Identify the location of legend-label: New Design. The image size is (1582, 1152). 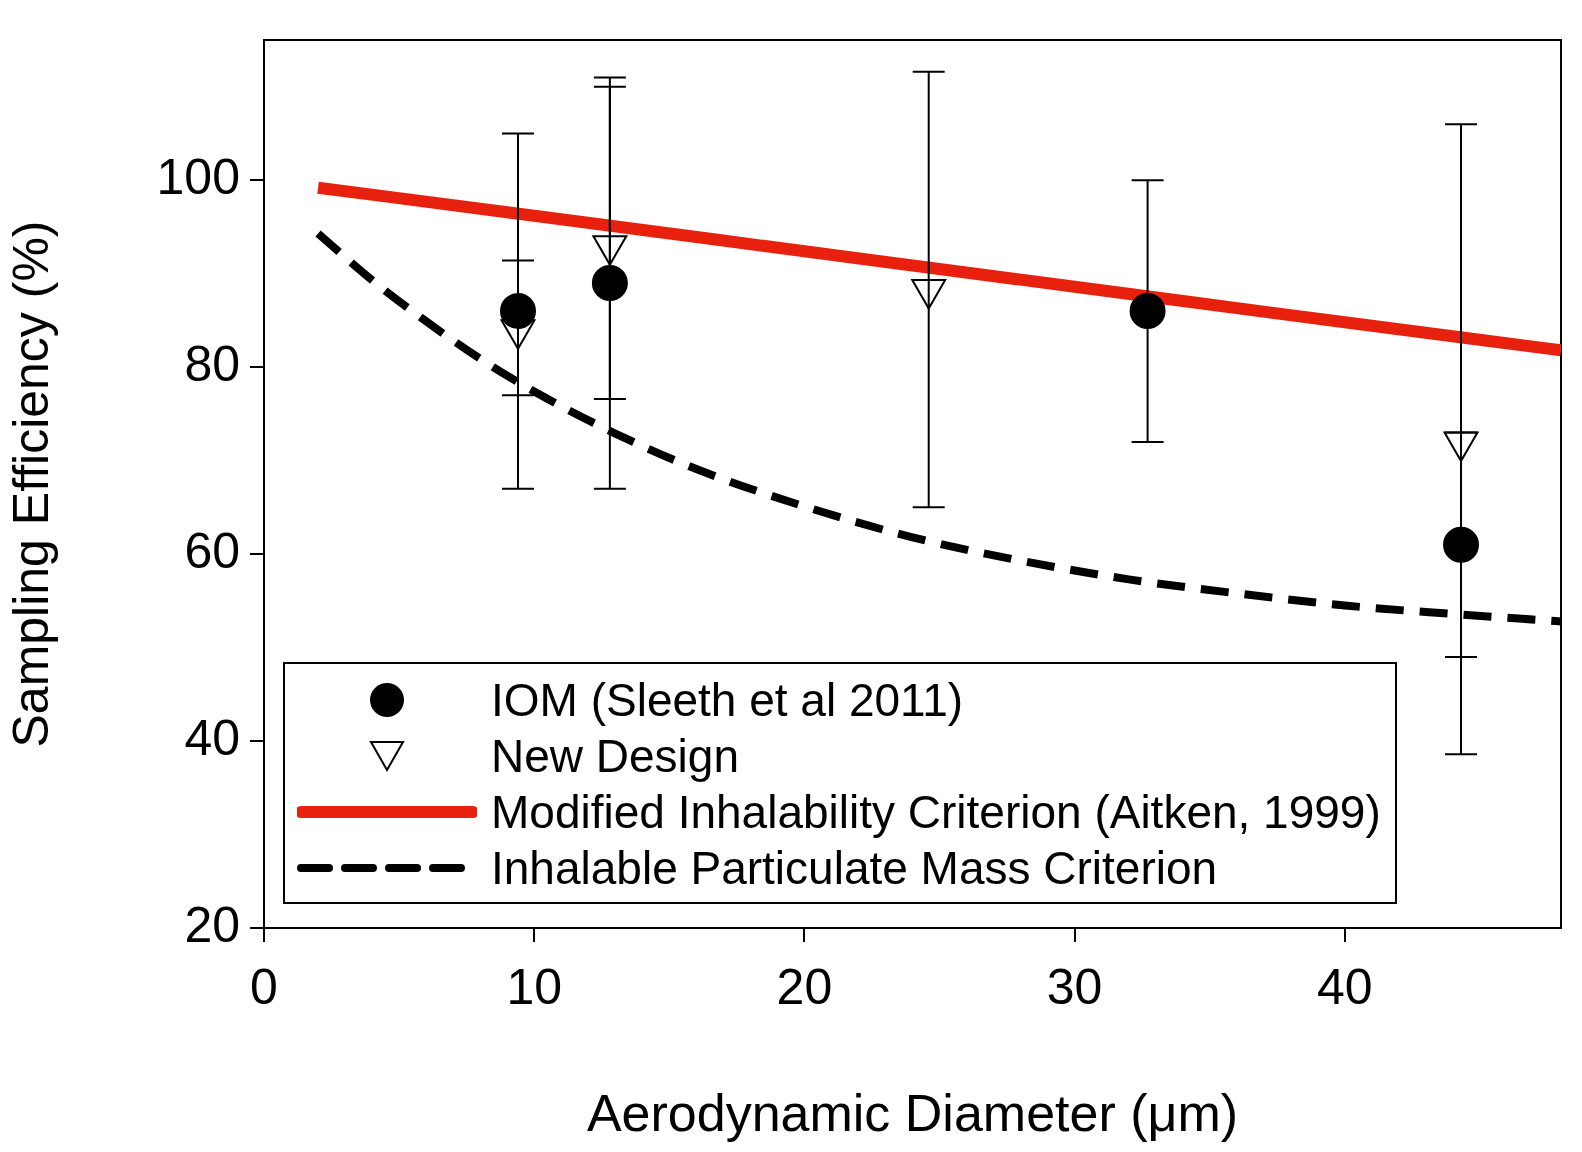
(615, 756).